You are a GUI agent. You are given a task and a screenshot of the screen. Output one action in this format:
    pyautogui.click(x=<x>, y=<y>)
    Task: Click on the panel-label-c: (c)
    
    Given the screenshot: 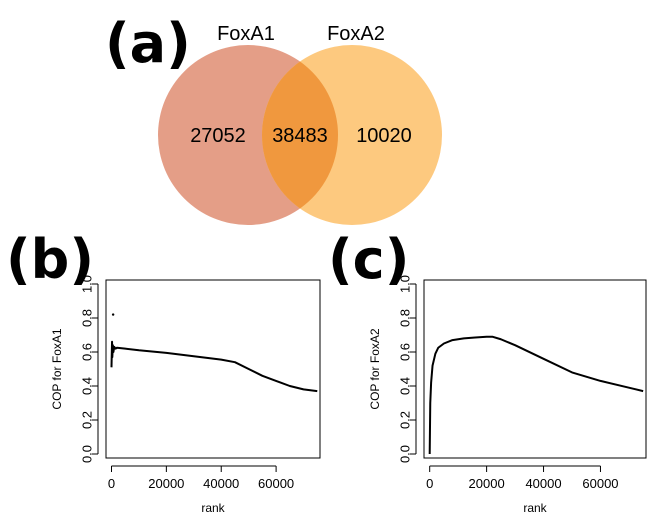 What is the action you would take?
    pyautogui.click(x=368, y=259)
    